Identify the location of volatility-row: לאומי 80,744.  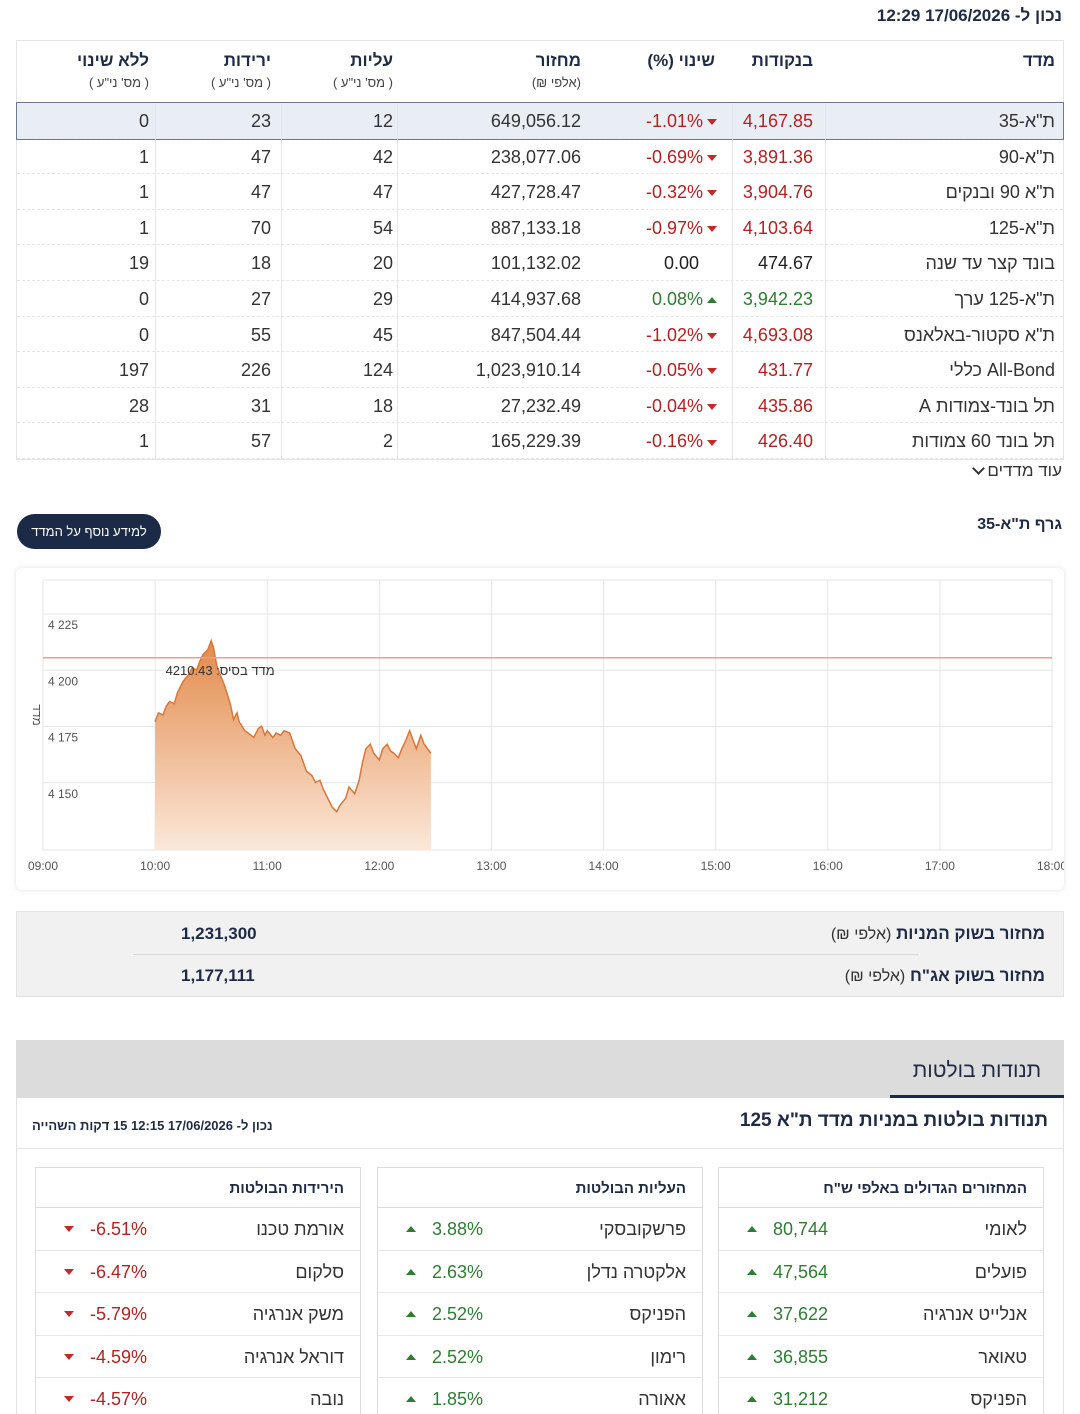
(881, 1229).